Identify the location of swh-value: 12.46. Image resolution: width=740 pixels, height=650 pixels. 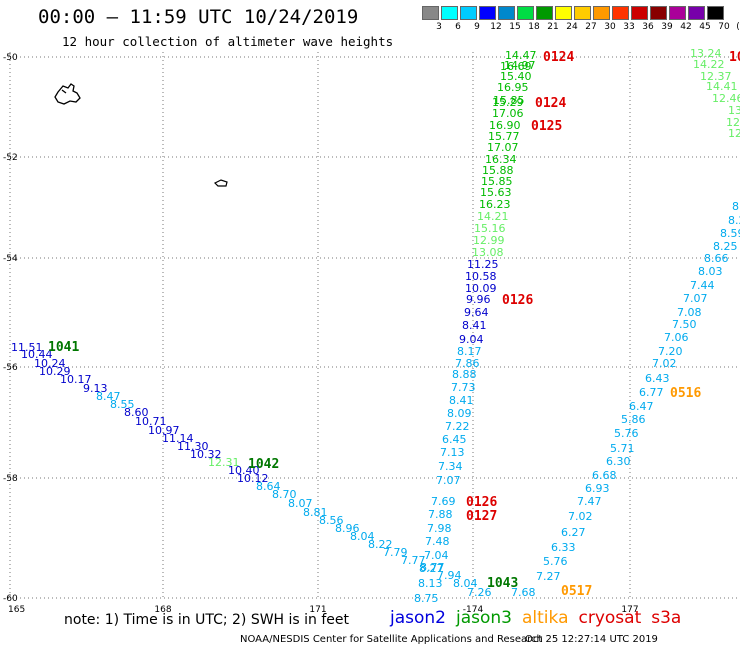
(726, 98).